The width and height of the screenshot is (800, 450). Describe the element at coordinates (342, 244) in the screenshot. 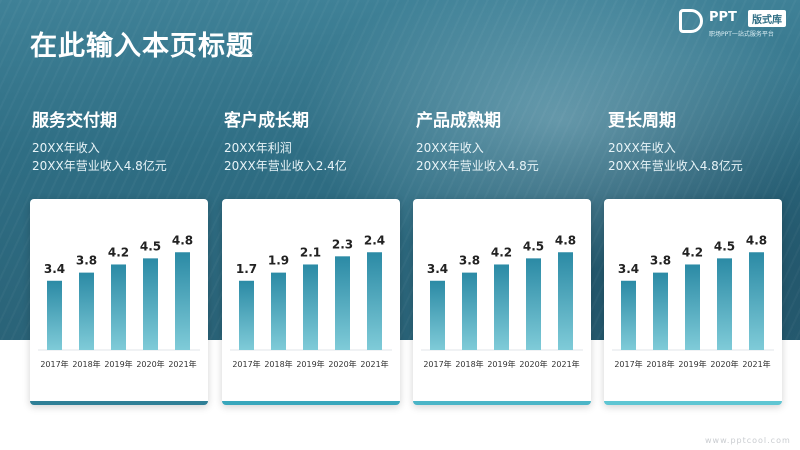

I see `bar-value-label: 2.3` at that location.